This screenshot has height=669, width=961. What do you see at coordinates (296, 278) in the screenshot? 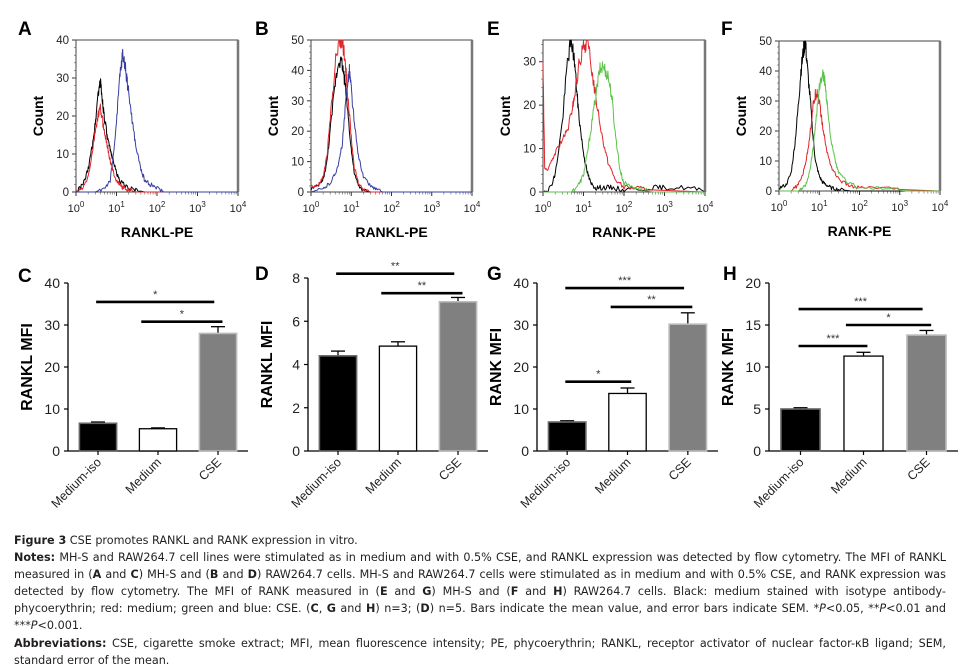
I see `y-tick-label: 8` at bounding box center [296, 278].